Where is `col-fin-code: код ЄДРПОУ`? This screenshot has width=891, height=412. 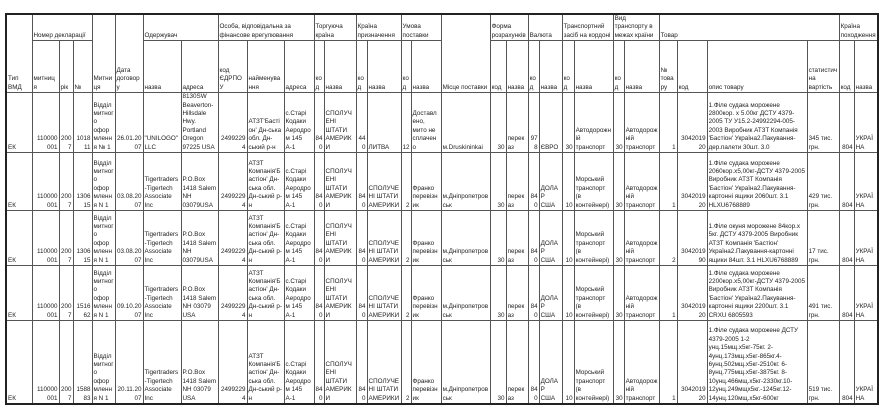
col-fin-code: код ЄДРПОУ is located at coordinates (232, 67).